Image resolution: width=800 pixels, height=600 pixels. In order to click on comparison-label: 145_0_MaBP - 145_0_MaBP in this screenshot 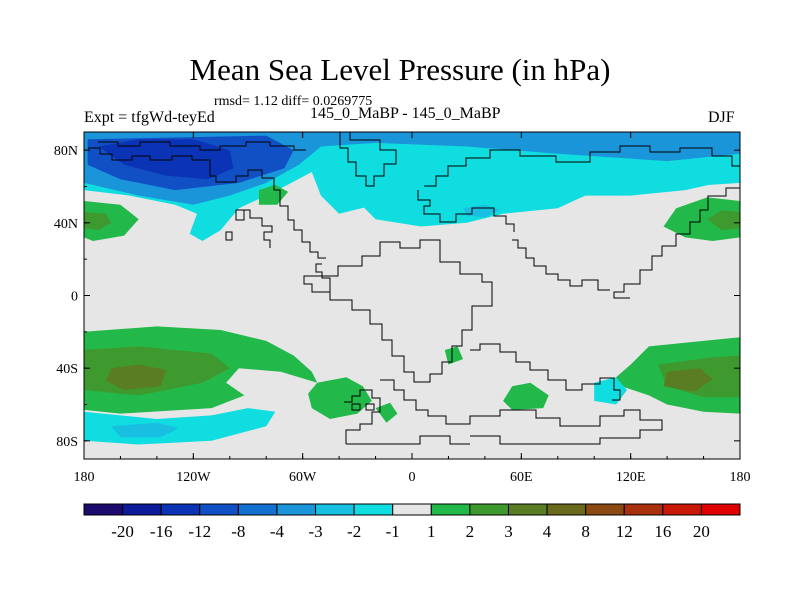, I will do `click(405, 113)`.